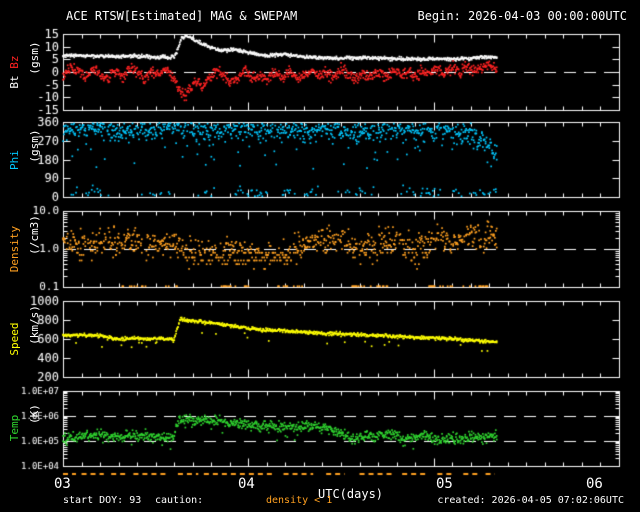  Describe the element at coordinates (102, 500) in the screenshot. I see `start-doy-label: start DOY: 93` at that location.